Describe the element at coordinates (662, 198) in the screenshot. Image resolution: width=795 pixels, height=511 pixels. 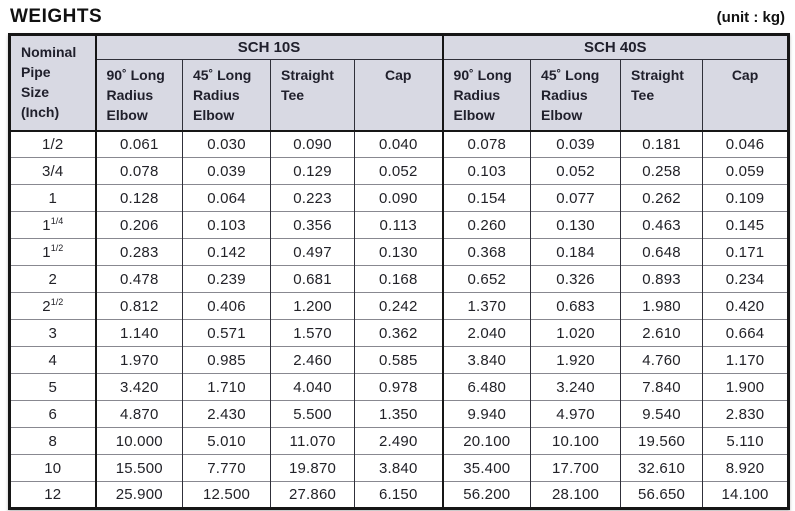
I see `weight-cell: 0.262` at that location.